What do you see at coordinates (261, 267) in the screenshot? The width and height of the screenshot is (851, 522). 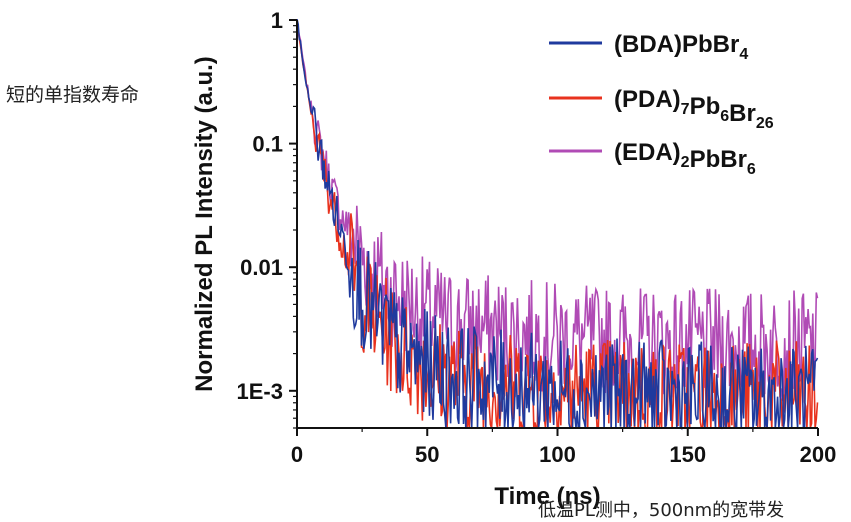 I see `y-tick-label: 0.01` at bounding box center [261, 267].